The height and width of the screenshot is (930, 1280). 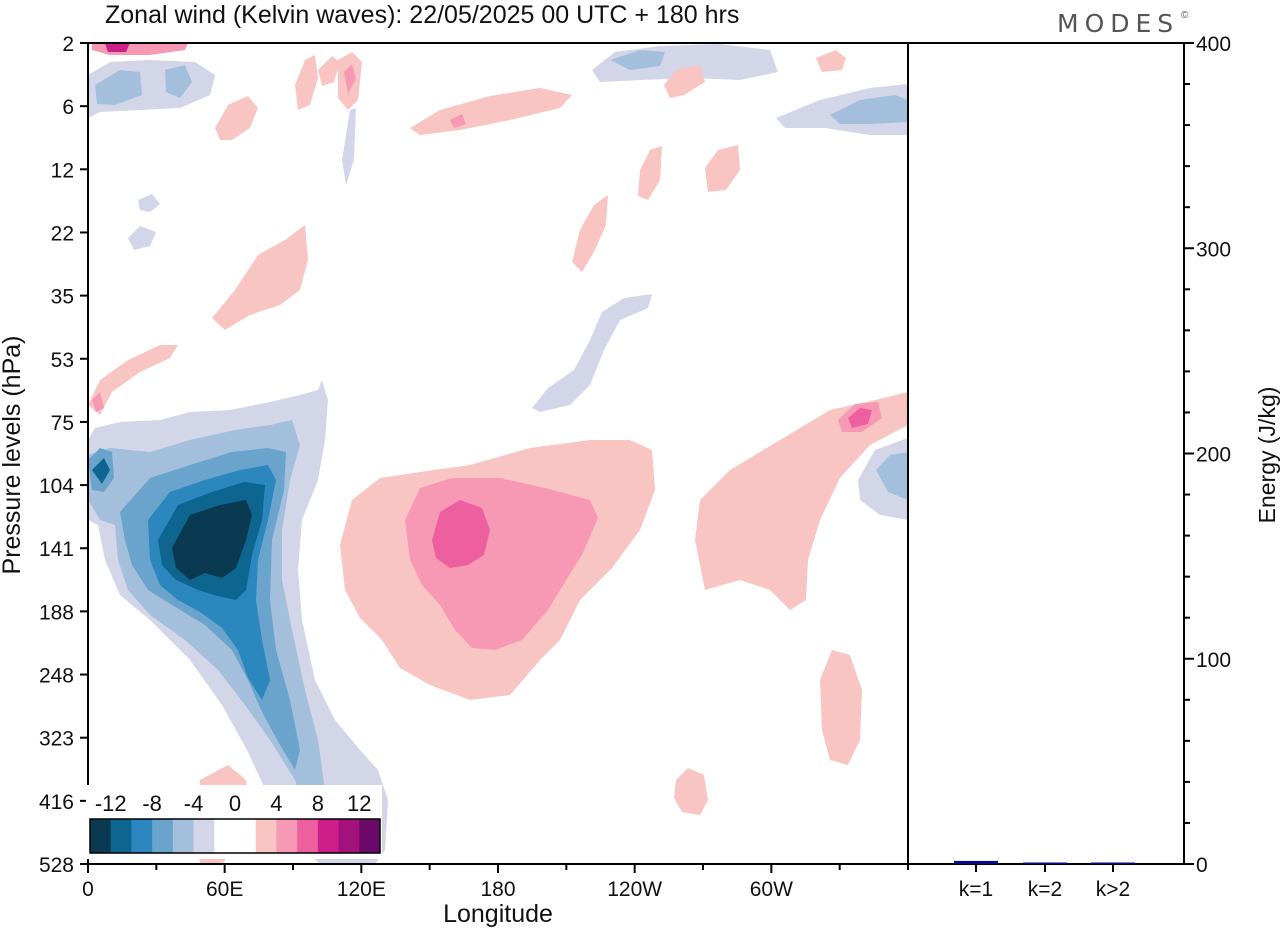 I want to click on y-tick-label: 12, so click(x=62, y=170).